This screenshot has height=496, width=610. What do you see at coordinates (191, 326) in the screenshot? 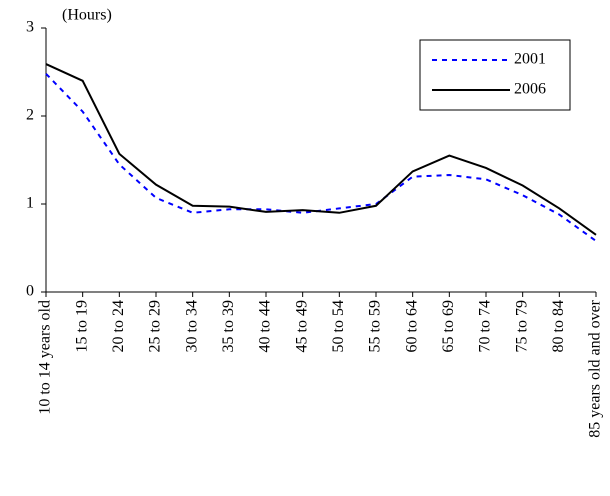
I see `x-tick-label: 30 to 34` at bounding box center [191, 326].